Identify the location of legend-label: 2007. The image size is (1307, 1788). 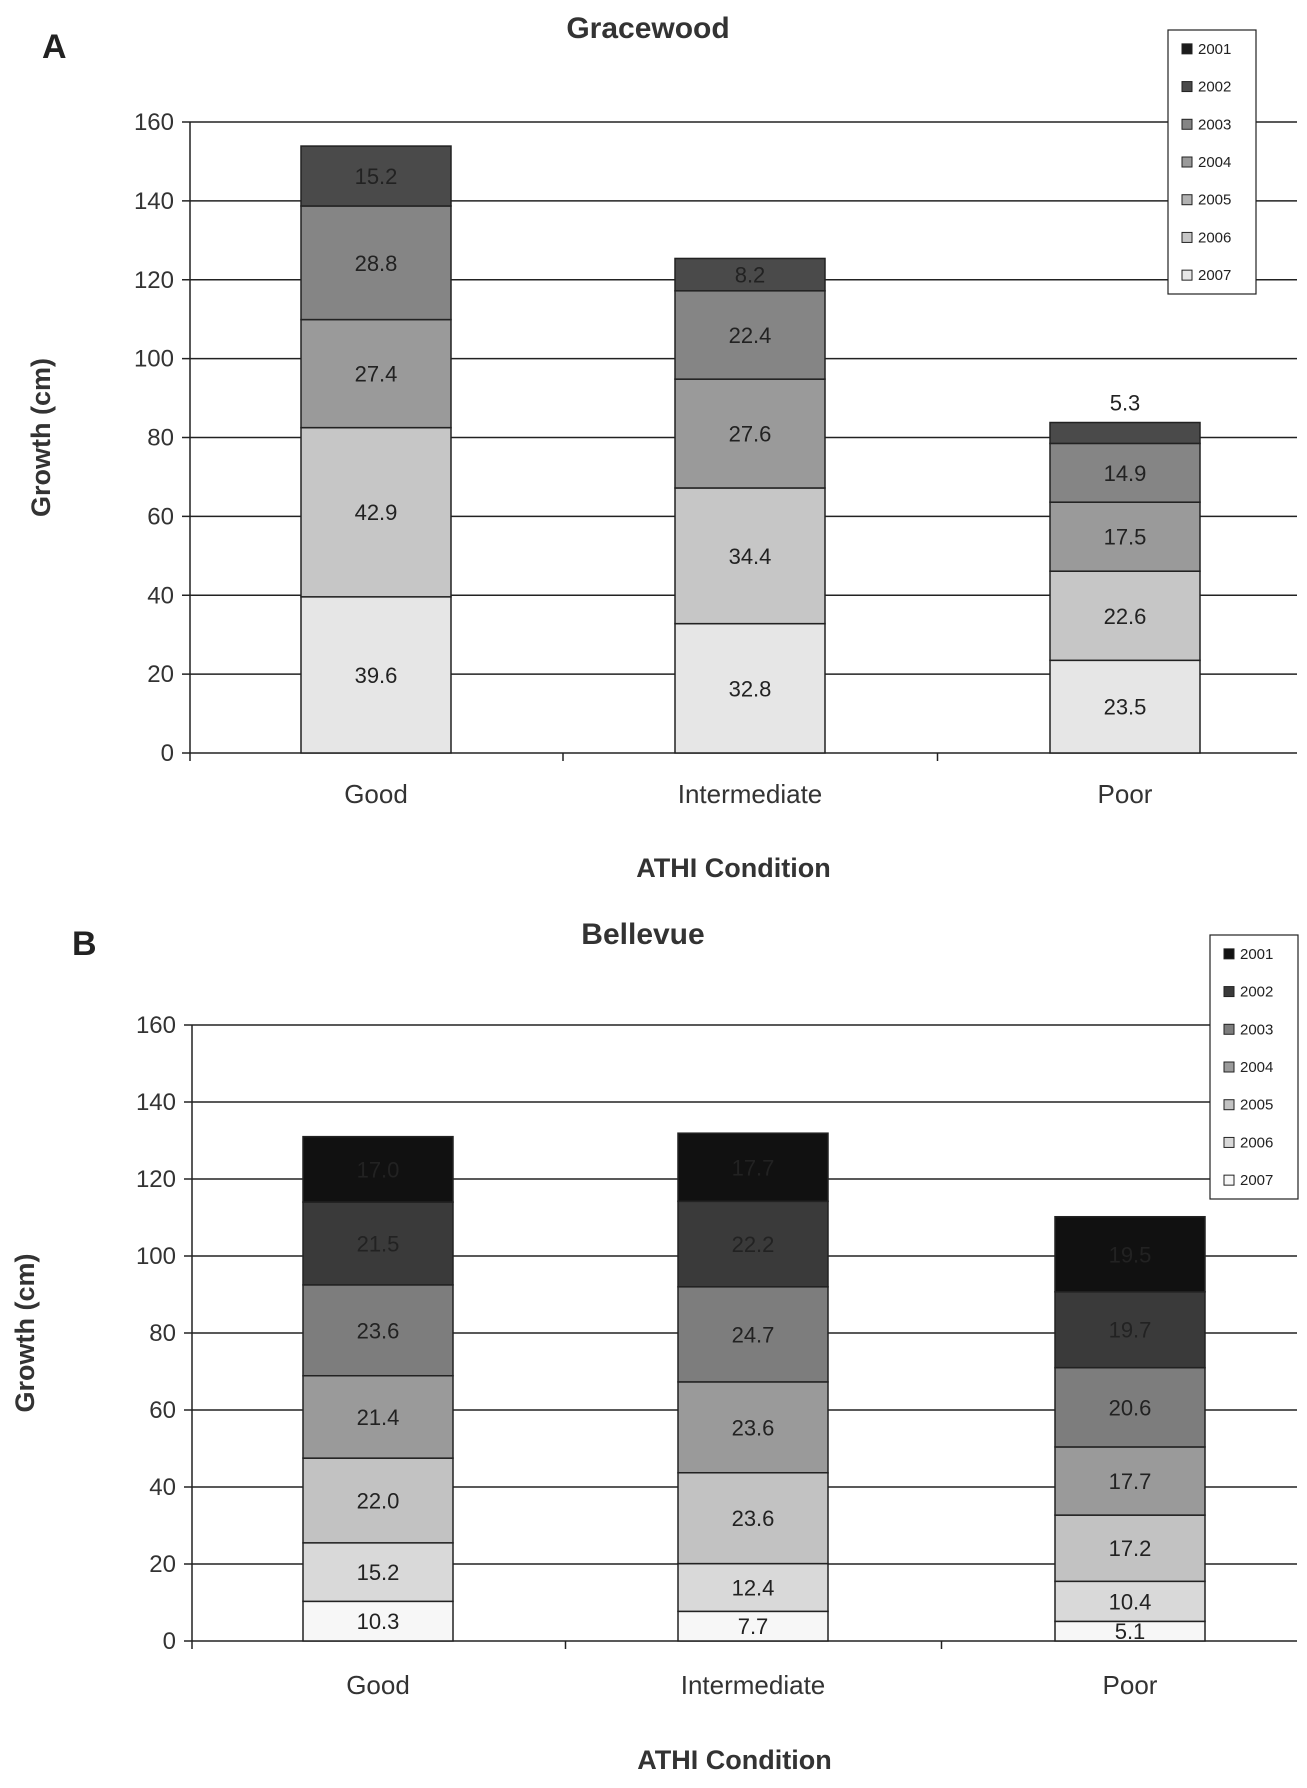
(1256, 1180).